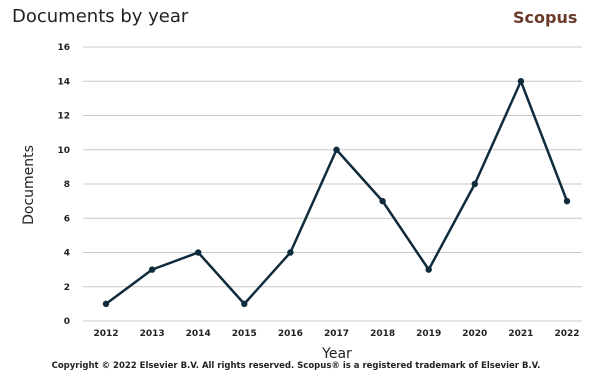 This screenshot has width=592, height=377. Describe the element at coordinates (100, 16) in the screenshot. I see `chart-title: Documents by year` at that location.